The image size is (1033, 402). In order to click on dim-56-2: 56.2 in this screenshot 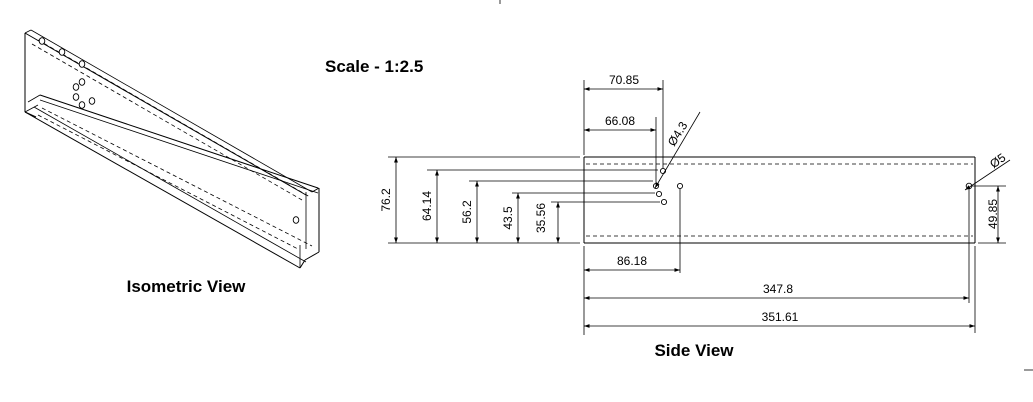, I will do `click(469, 212)`.